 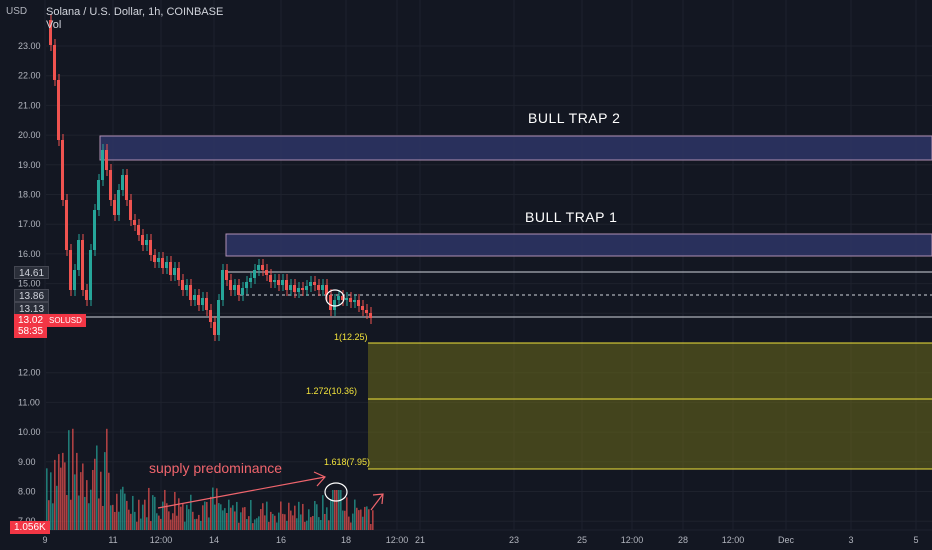 I want to click on supply-predominance-note: supply predominance, so click(x=216, y=468).